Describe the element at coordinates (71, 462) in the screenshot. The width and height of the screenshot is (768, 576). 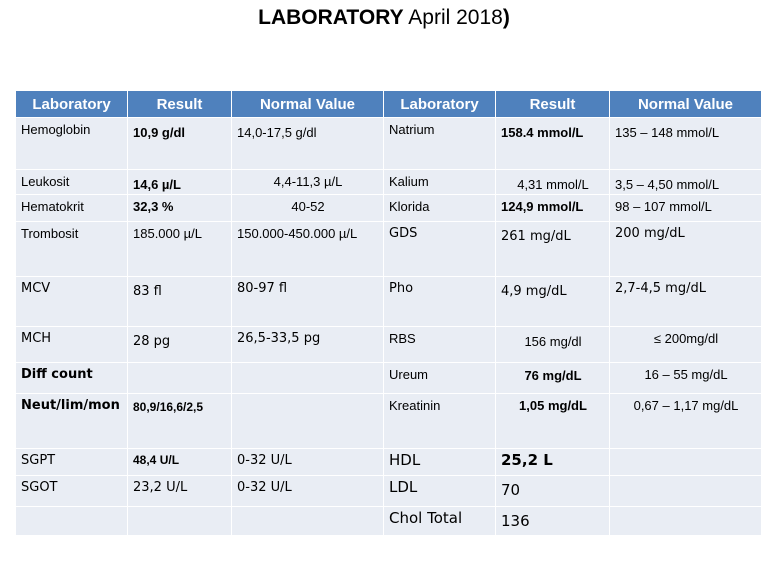
I see `lab-name: SGPT` at that location.